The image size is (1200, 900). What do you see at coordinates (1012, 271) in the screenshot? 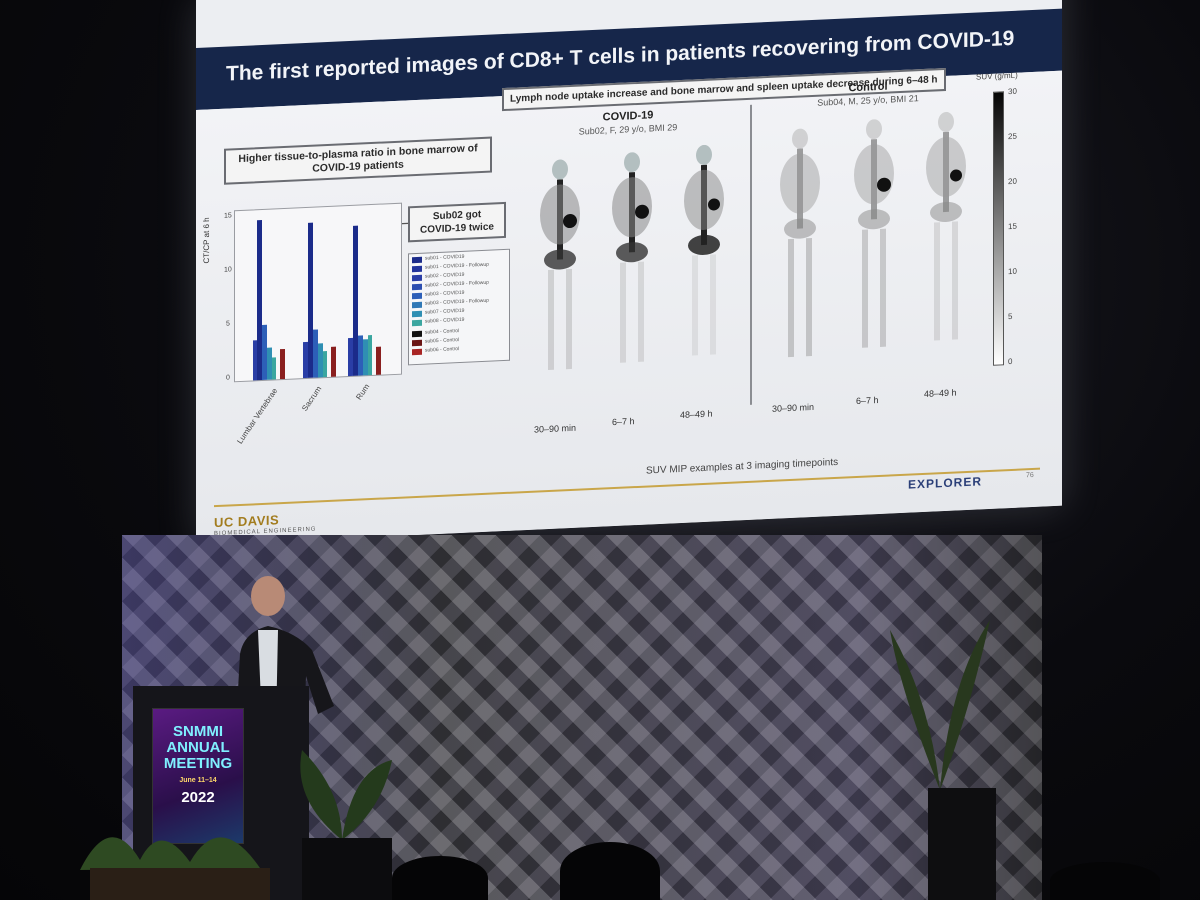
I see `colorbar-tick: 10` at bounding box center [1012, 271].